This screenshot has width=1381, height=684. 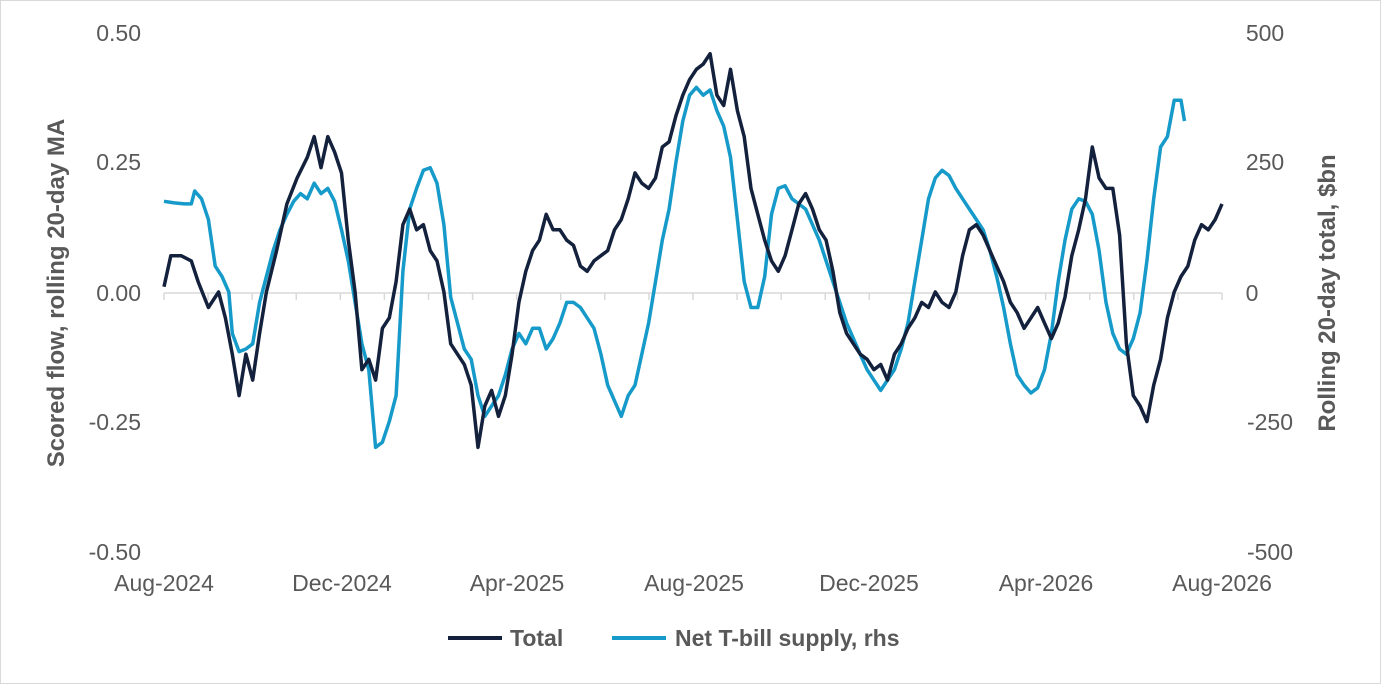 I want to click on right-tick-label: -250, so click(x=1270, y=422).